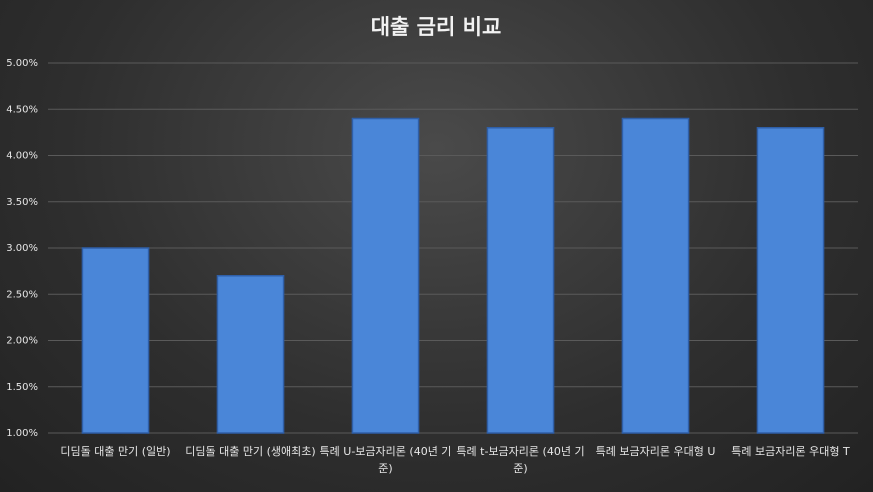 The width and height of the screenshot is (873, 492). What do you see at coordinates (250, 451) in the screenshot?
I see `x-tick-label: 디딤돌 대출 만기 (생애최초)` at bounding box center [250, 451].